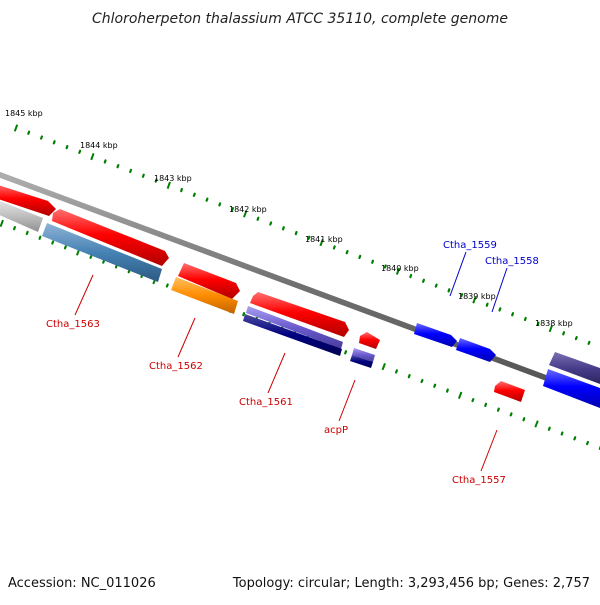 This screenshot has height=605, width=600. I want to click on tick-label-1840: 1840 kbp, so click(400, 268).